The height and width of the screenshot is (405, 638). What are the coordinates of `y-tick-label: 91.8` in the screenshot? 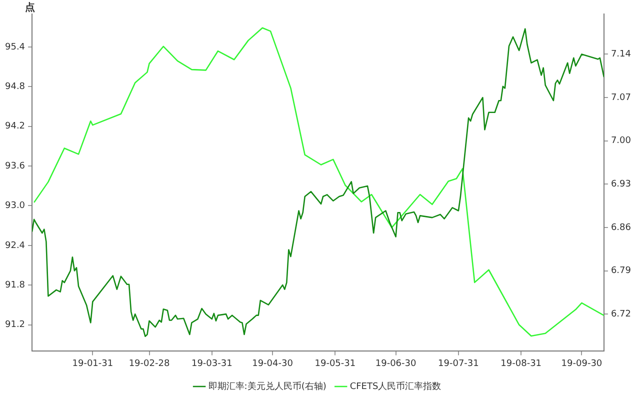 It's located at (15, 285).